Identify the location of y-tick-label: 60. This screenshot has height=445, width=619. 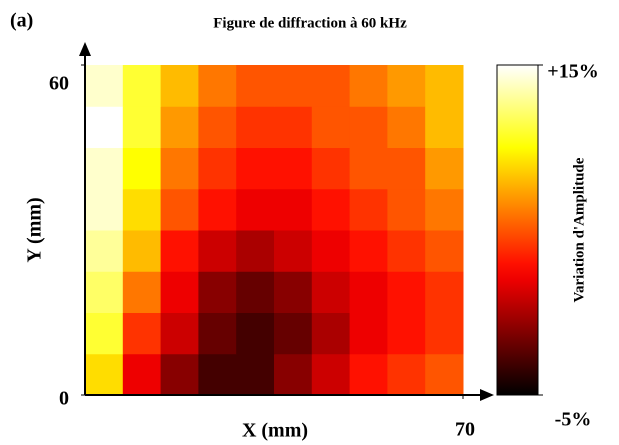
(59, 84).